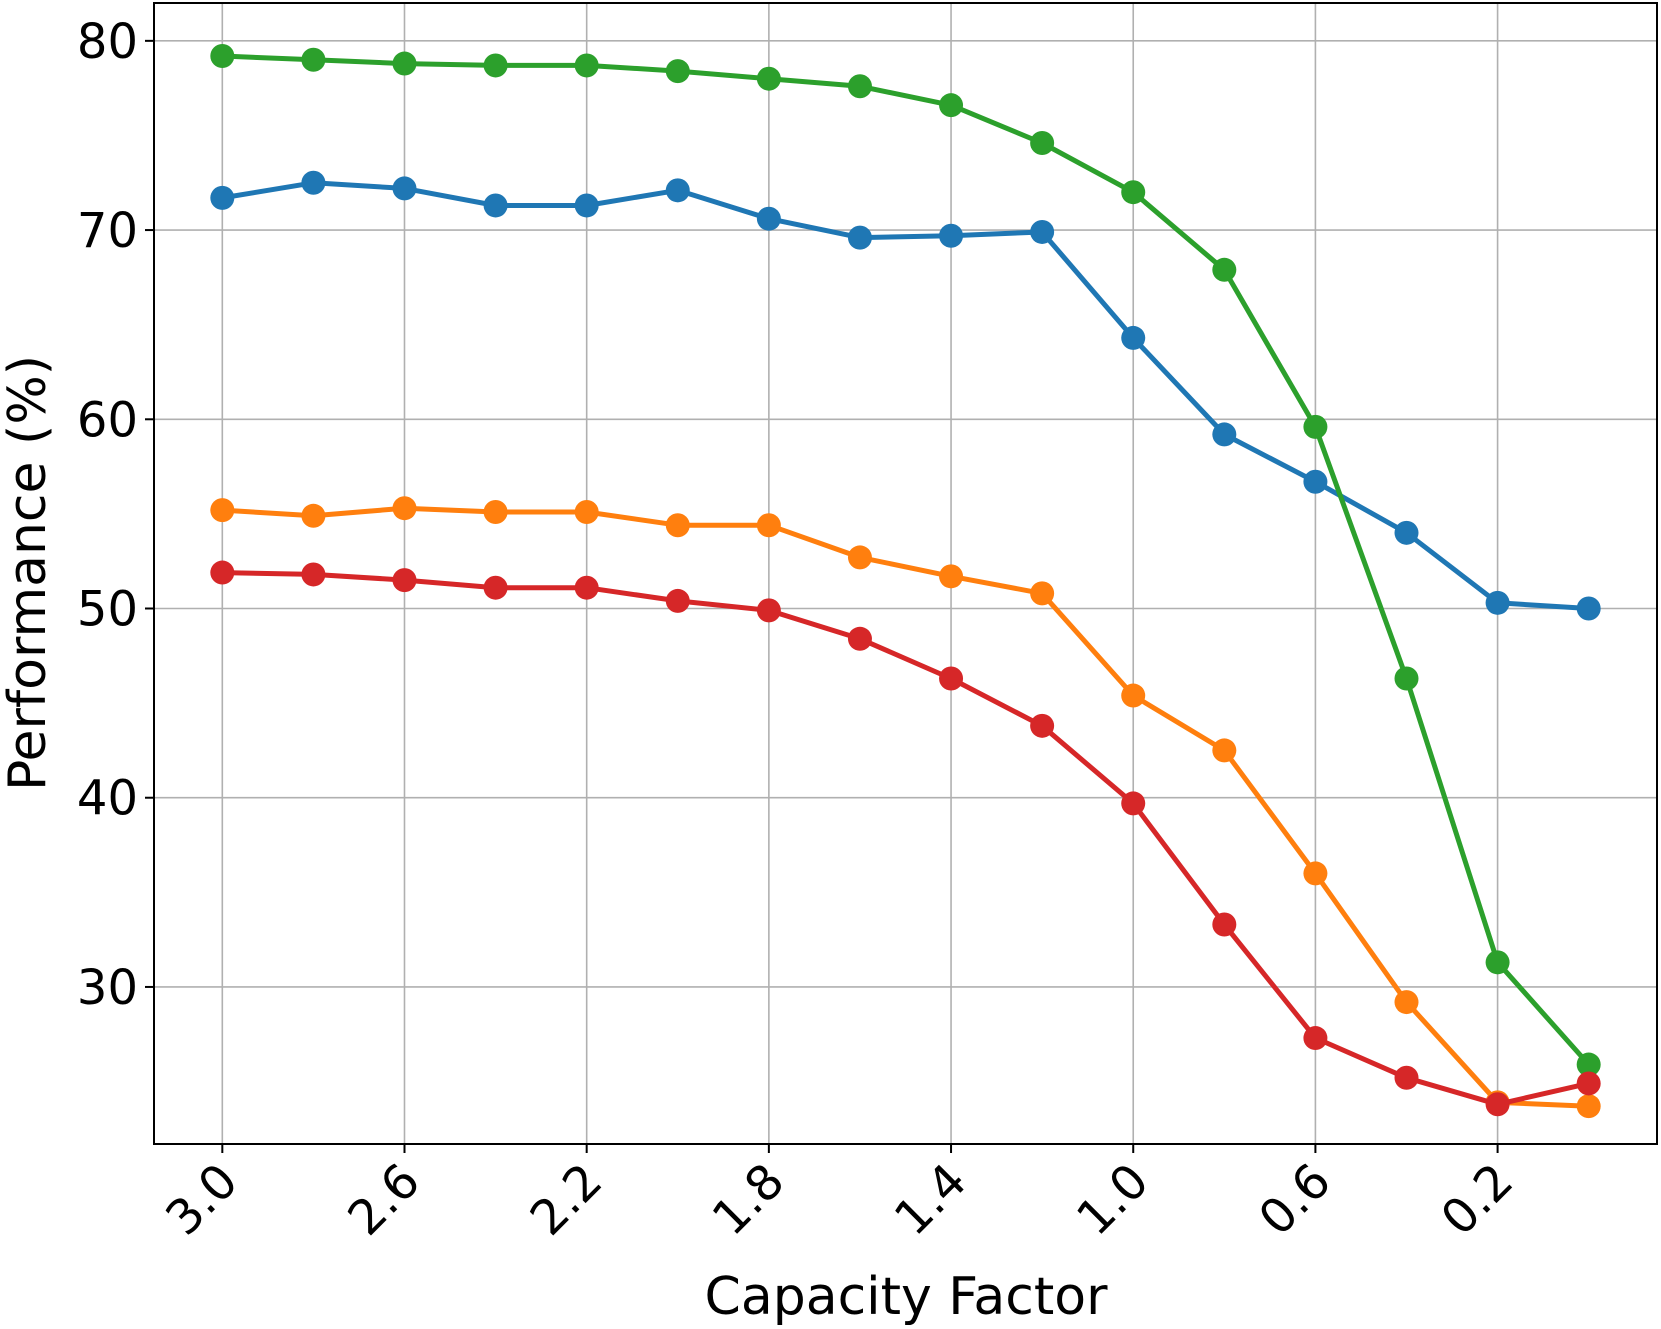 This screenshot has width=1661, height=1329. Describe the element at coordinates (29, 573) in the screenshot. I see `y-axis-label: Performance (%)` at that location.